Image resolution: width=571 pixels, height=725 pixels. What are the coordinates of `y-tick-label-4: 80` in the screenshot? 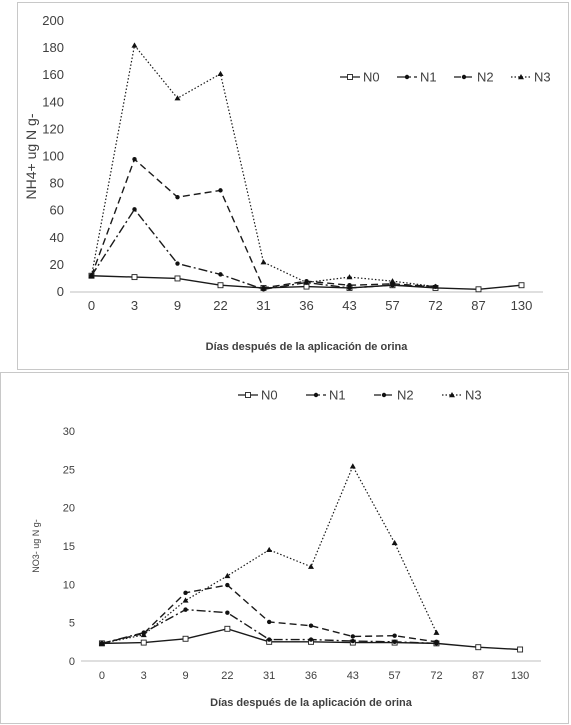 It's located at (57, 183).